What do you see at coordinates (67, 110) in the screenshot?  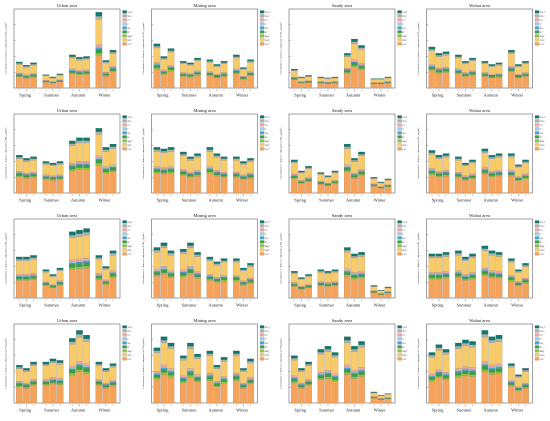 I see `subplot-title: Urban area` at bounding box center [67, 110].